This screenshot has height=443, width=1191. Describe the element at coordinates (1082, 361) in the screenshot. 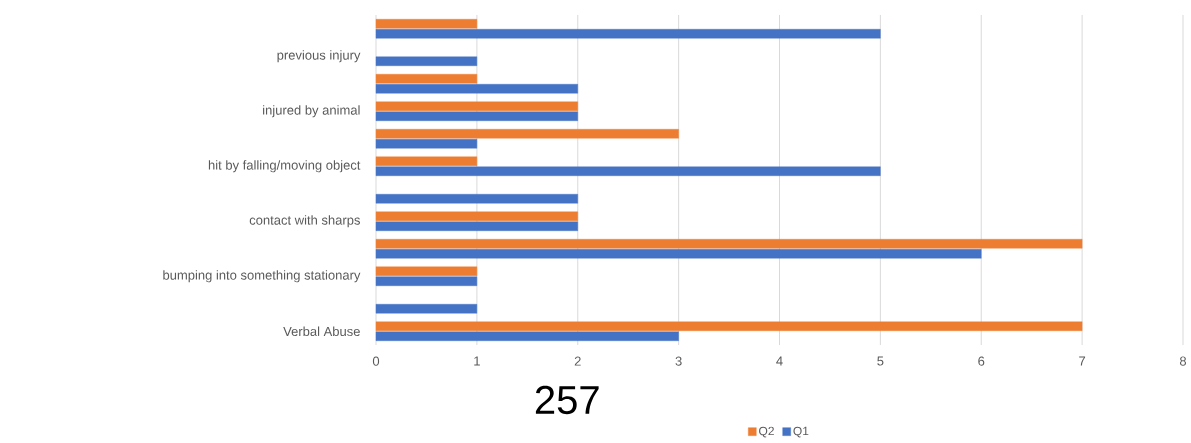

I see `x-tick-label: 7` at that location.